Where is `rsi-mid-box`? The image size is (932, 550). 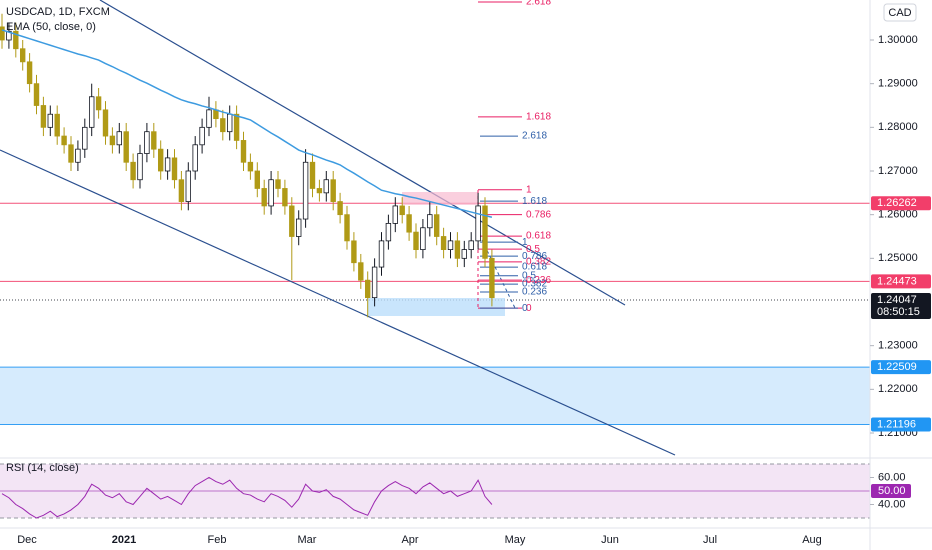
rsi-mid-box is located at coordinates (891, 491).